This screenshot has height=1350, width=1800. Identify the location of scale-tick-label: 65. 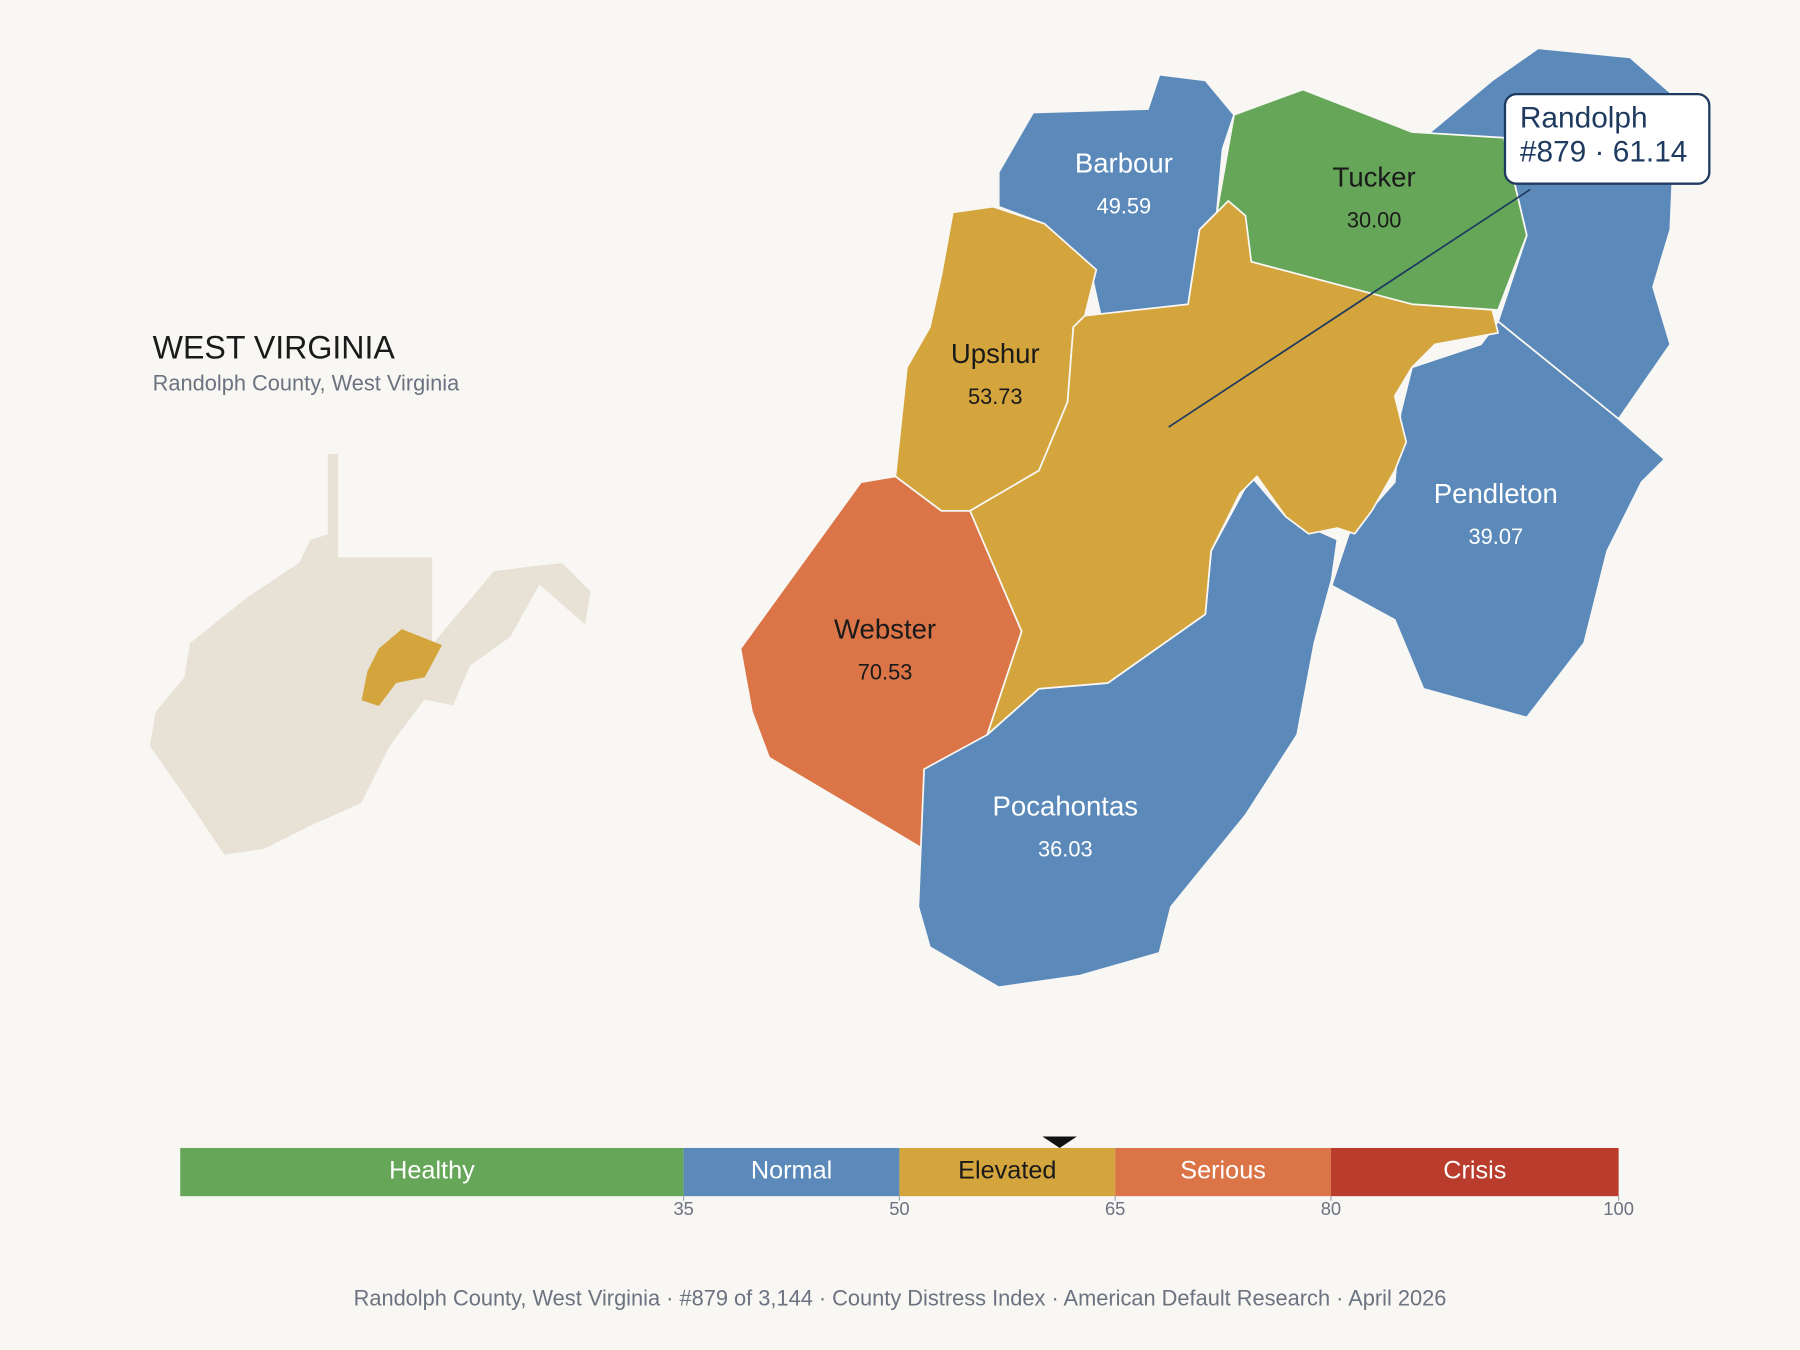
(1115, 1208).